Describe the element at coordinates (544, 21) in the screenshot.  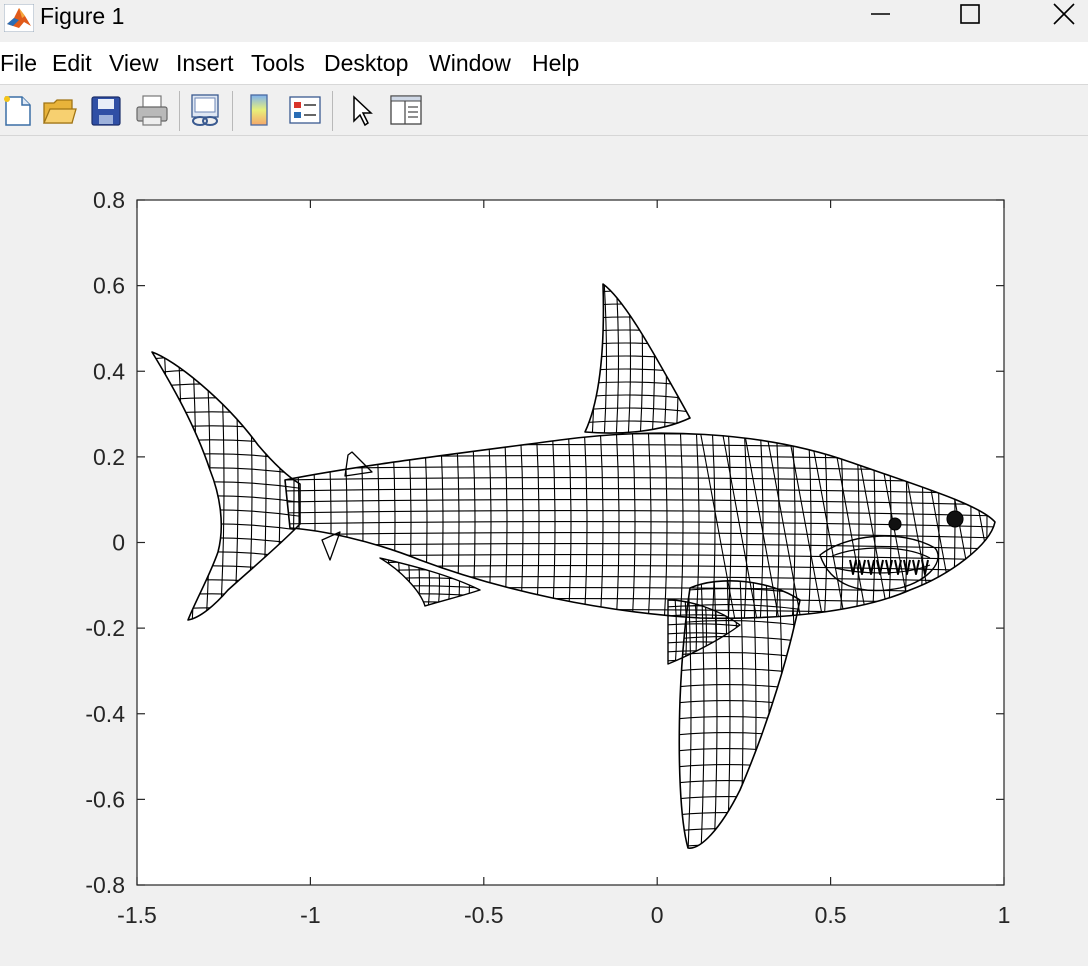
I see `title-bar: Figure 1` at that location.